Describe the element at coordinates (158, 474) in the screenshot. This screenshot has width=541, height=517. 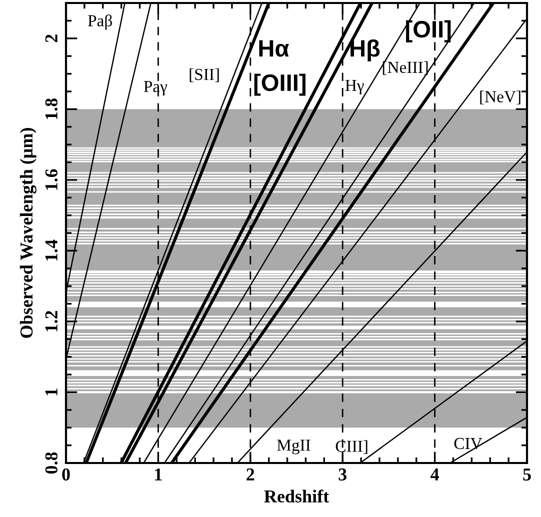
I see `x-tick-label: 1` at that location.